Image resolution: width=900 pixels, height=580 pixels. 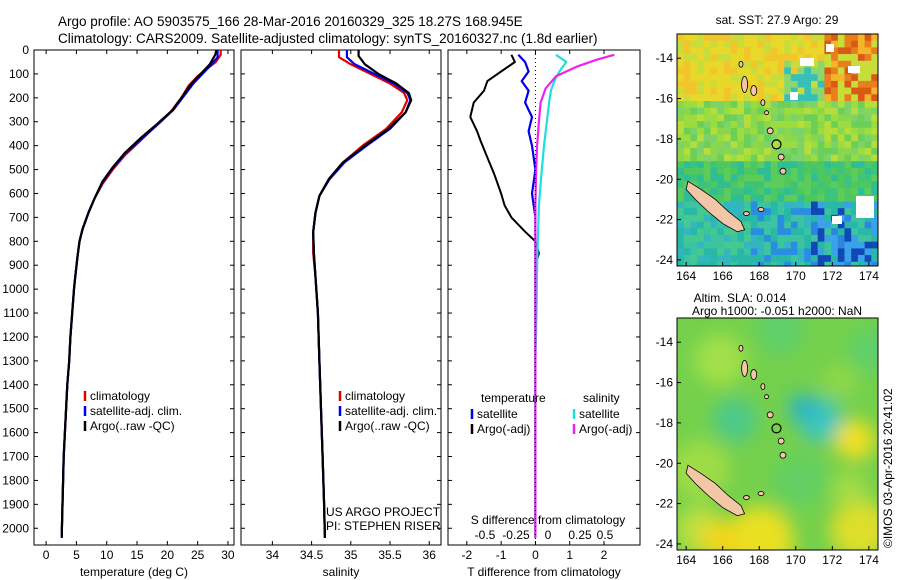 I want to click on map-x-tick-label: 170, so click(x=796, y=560).